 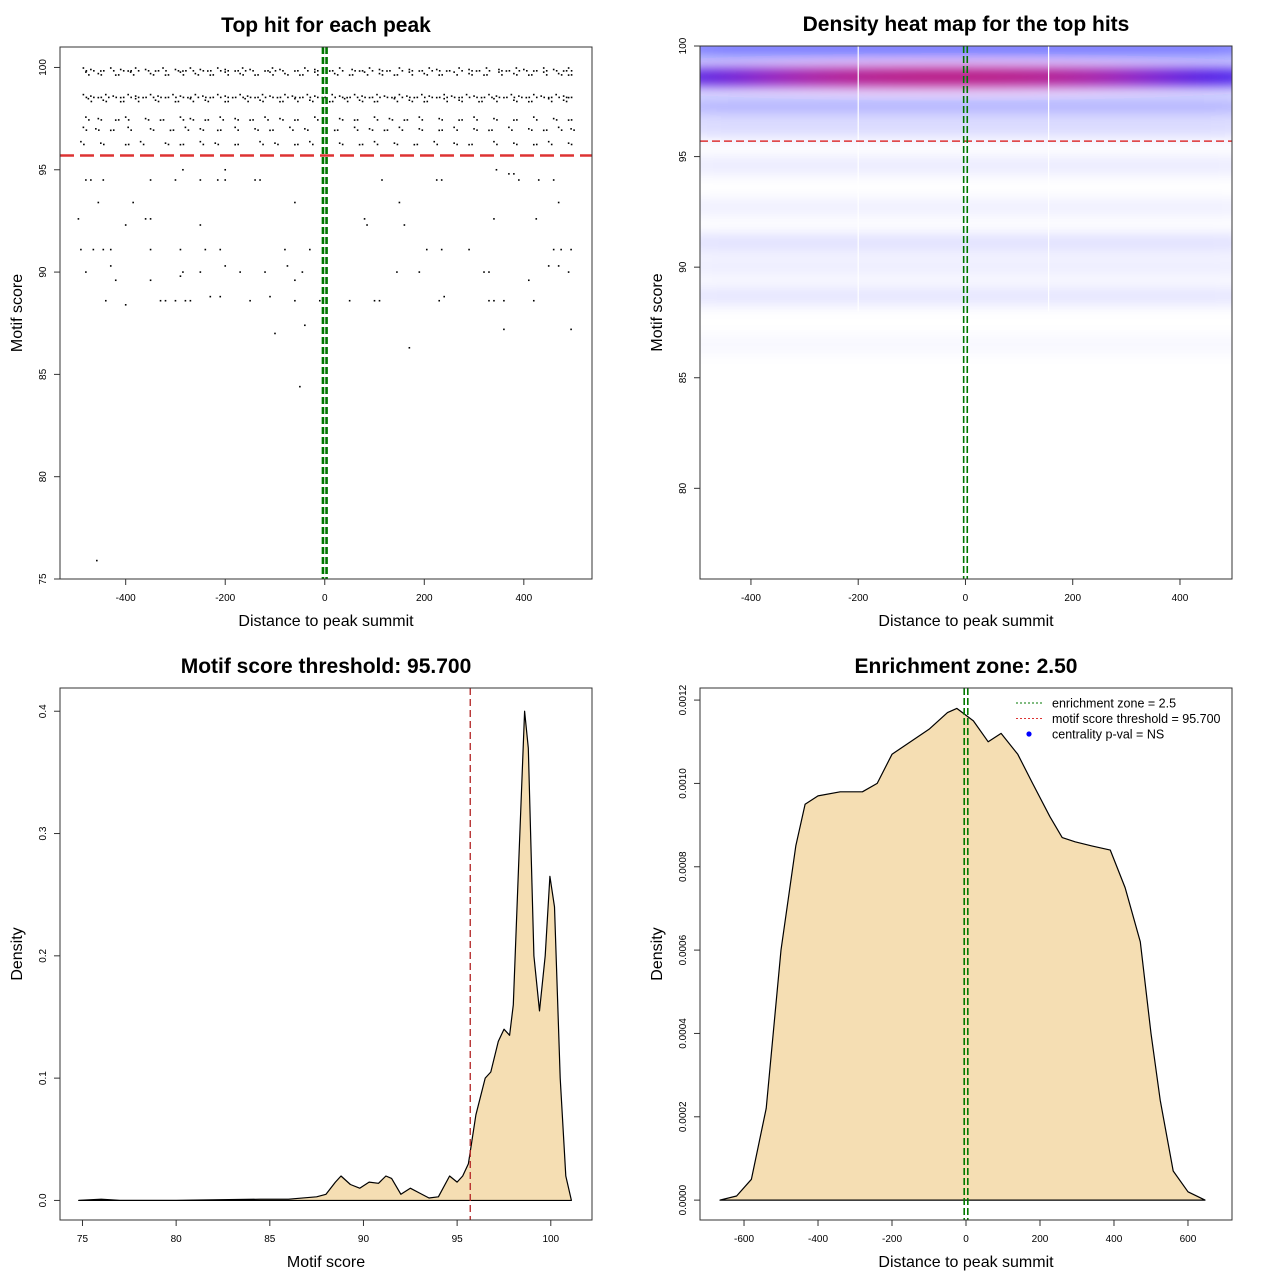 What do you see at coordinates (818, 1239) in the screenshot?
I see `x-tick-label: -400` at bounding box center [818, 1239].